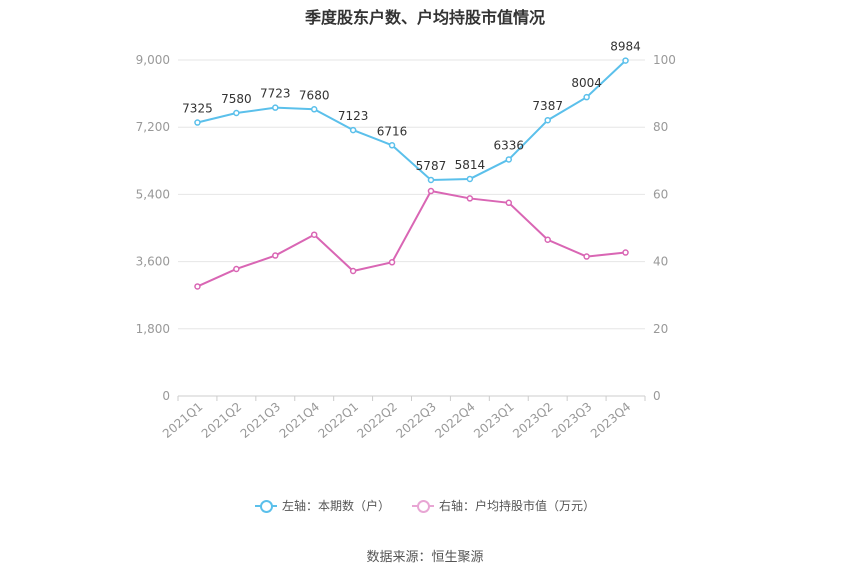 The height and width of the screenshot is (575, 850). Describe the element at coordinates (221, 420) in the screenshot. I see `x-tick-label: 2021Q2` at that location.